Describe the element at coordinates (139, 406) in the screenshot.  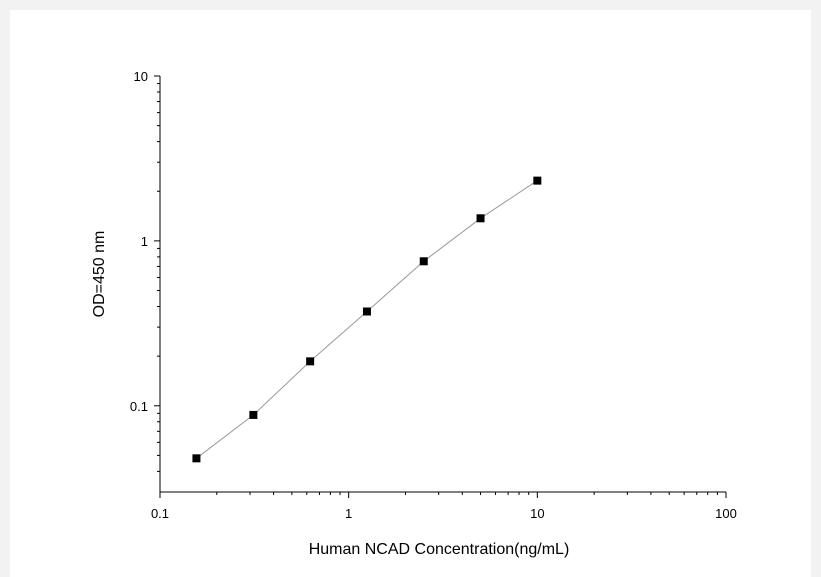
I see `y-tick-label: 0.1` at that location.